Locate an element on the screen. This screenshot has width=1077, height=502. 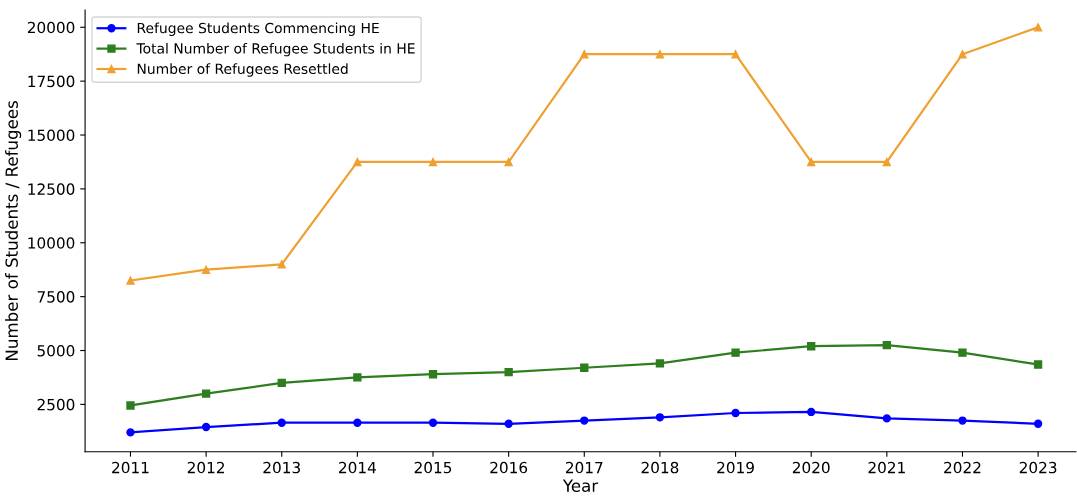
x-tick-label: 2013 is located at coordinates (281, 467).